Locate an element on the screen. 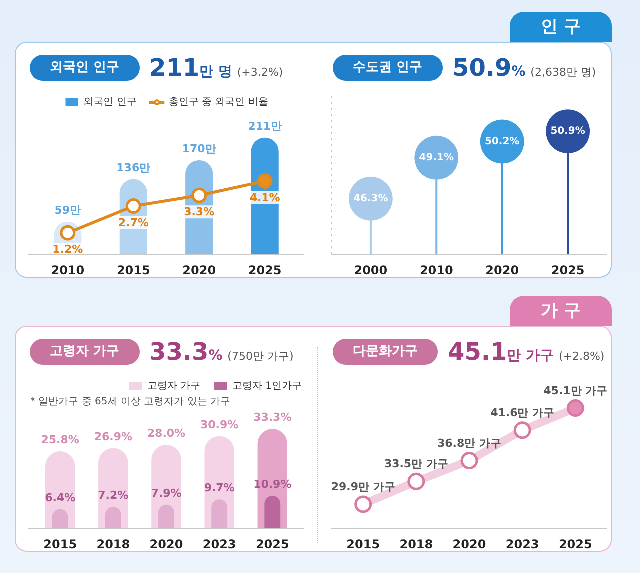  data-label: 36.8만 가구 is located at coordinates (470, 443).